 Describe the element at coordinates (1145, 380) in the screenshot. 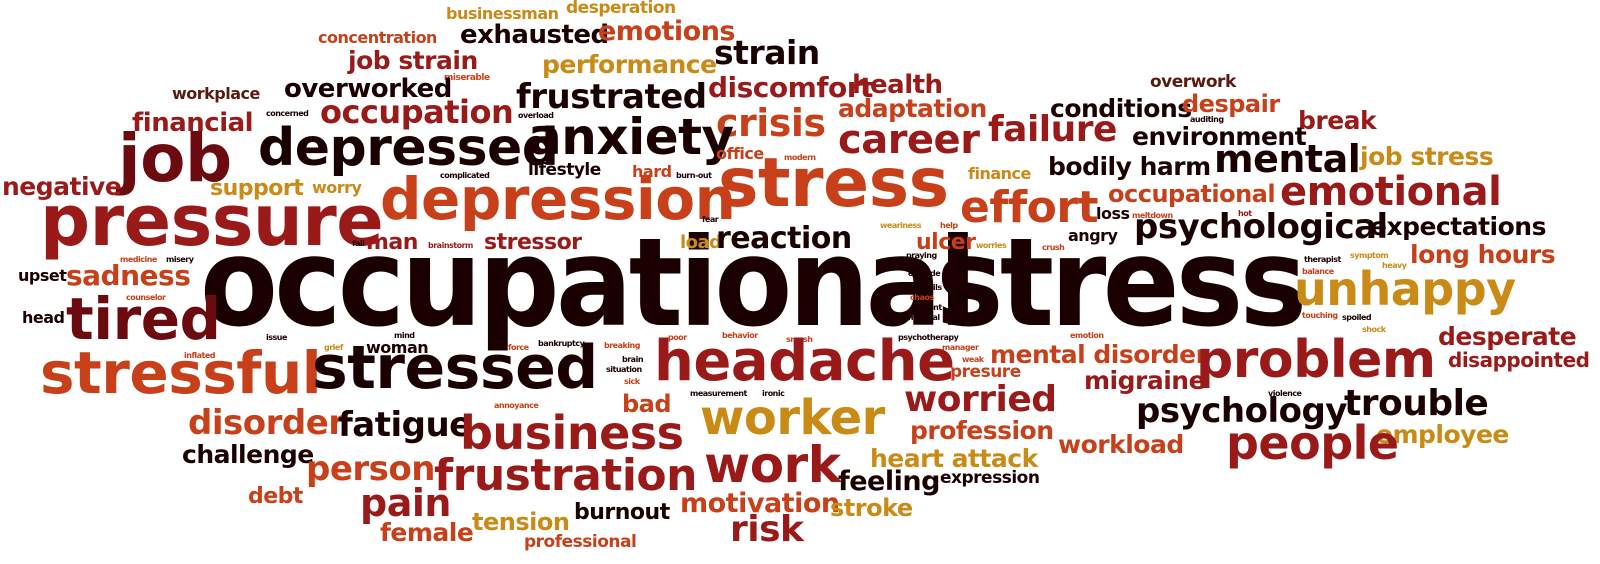

I see `word-migraine: migraine` at that location.